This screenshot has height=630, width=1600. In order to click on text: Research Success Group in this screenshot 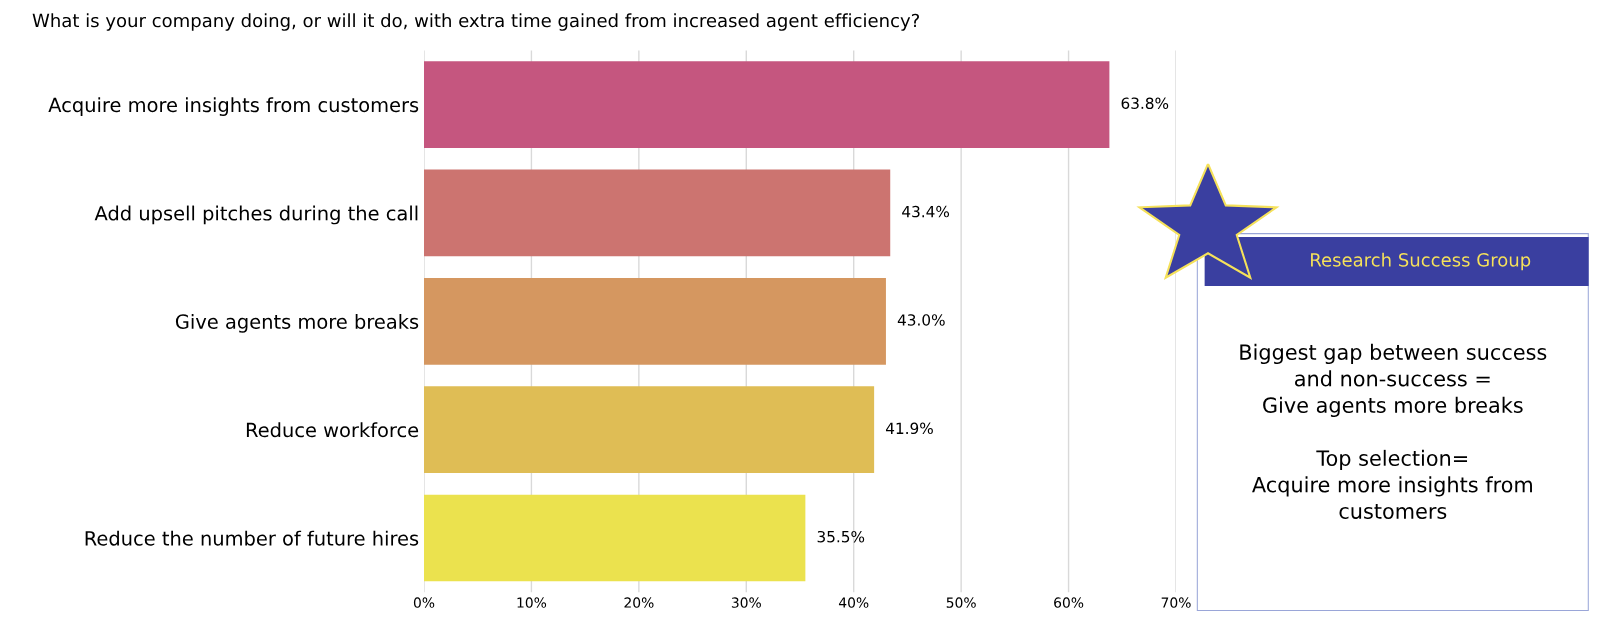, I will do `click(1421, 261)`.